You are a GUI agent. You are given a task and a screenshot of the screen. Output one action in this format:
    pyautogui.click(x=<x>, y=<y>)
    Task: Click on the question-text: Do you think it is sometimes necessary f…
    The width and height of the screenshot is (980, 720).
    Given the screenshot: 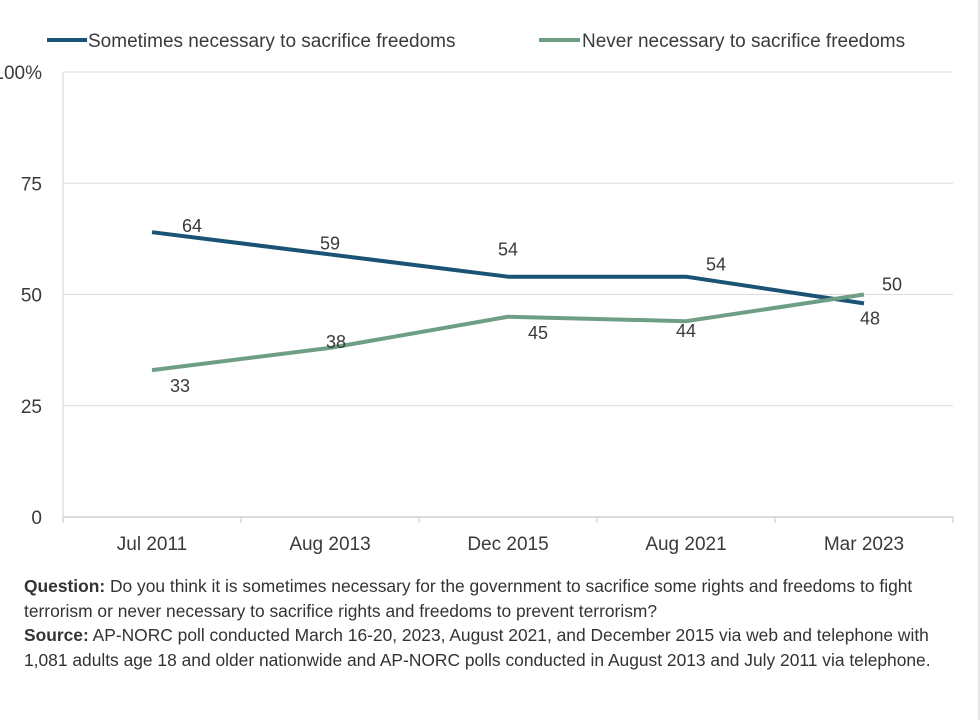 What is the action you would take?
    pyautogui.click(x=468, y=598)
    